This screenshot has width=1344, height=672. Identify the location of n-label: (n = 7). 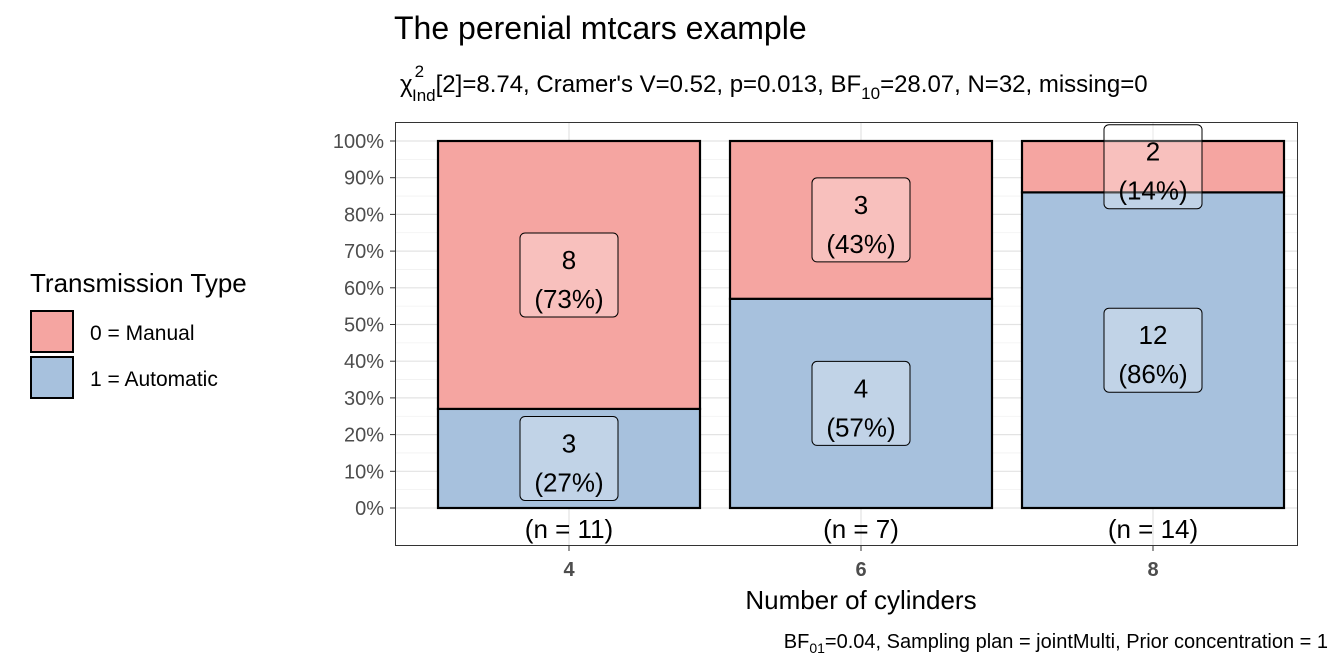
(861, 529).